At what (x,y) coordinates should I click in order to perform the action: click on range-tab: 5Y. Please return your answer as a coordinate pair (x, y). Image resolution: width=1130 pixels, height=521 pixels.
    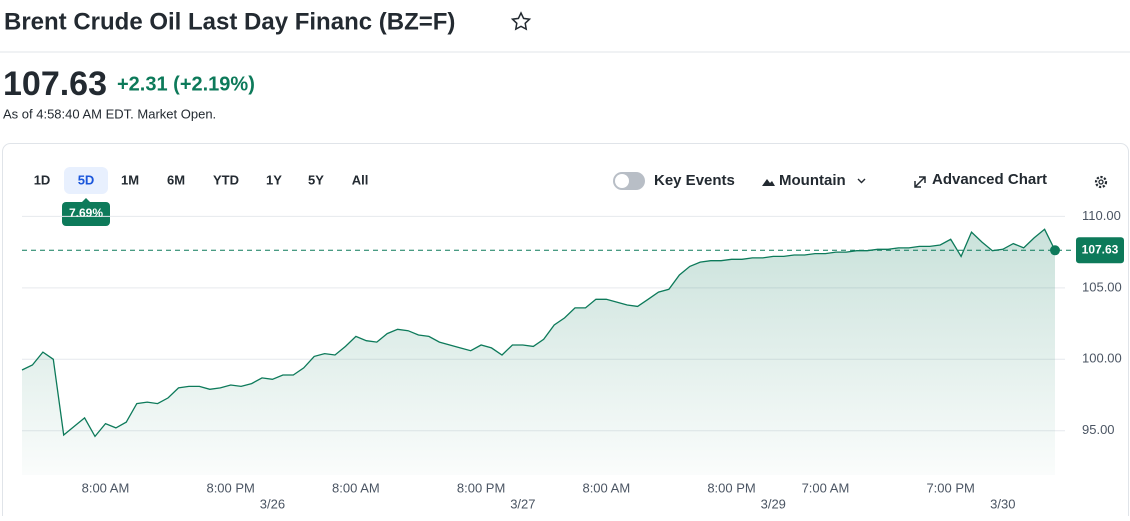
    Looking at the image, I should click on (316, 179).